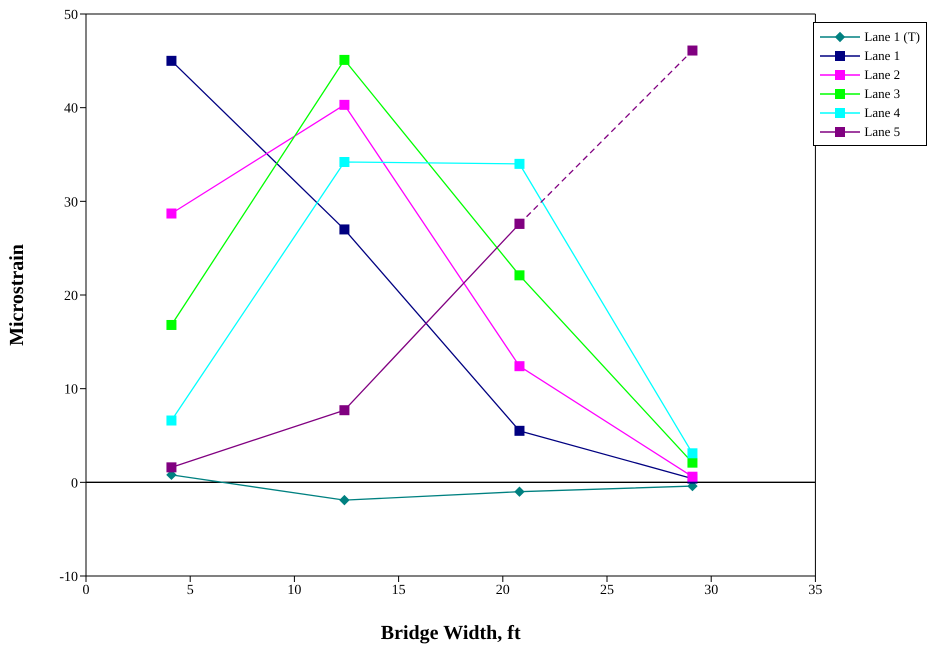 Image resolution: width=943 pixels, height=653 pixels. Describe the element at coordinates (815, 590) in the screenshot. I see `x-tick-label: 35` at that location.